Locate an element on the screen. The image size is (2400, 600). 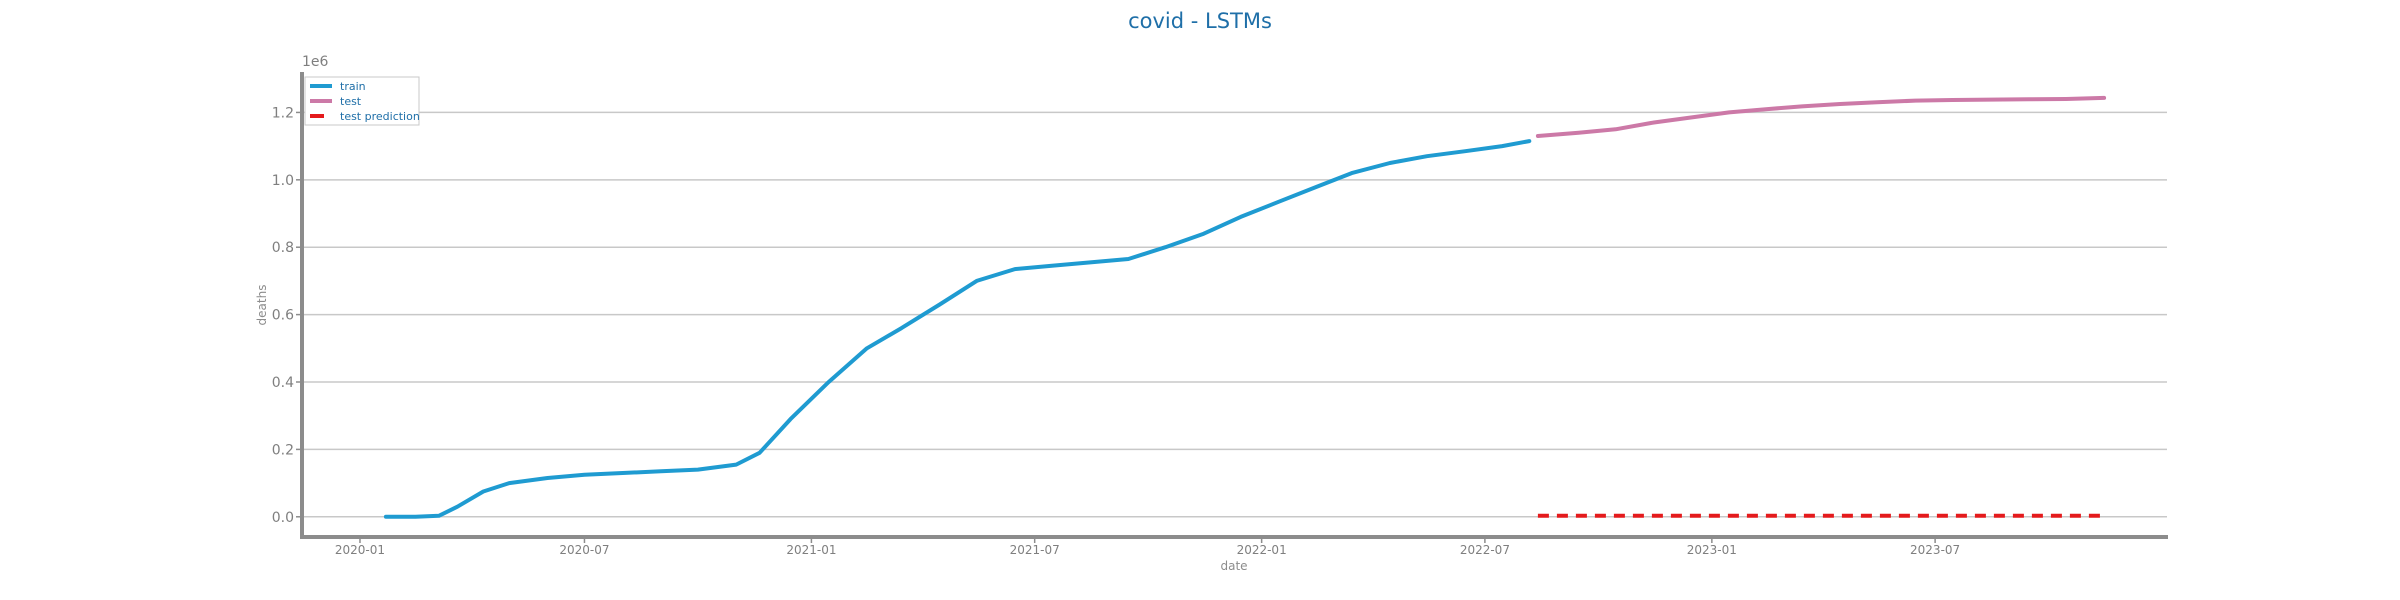
legend: train test test prediction is located at coordinates (362, 101).